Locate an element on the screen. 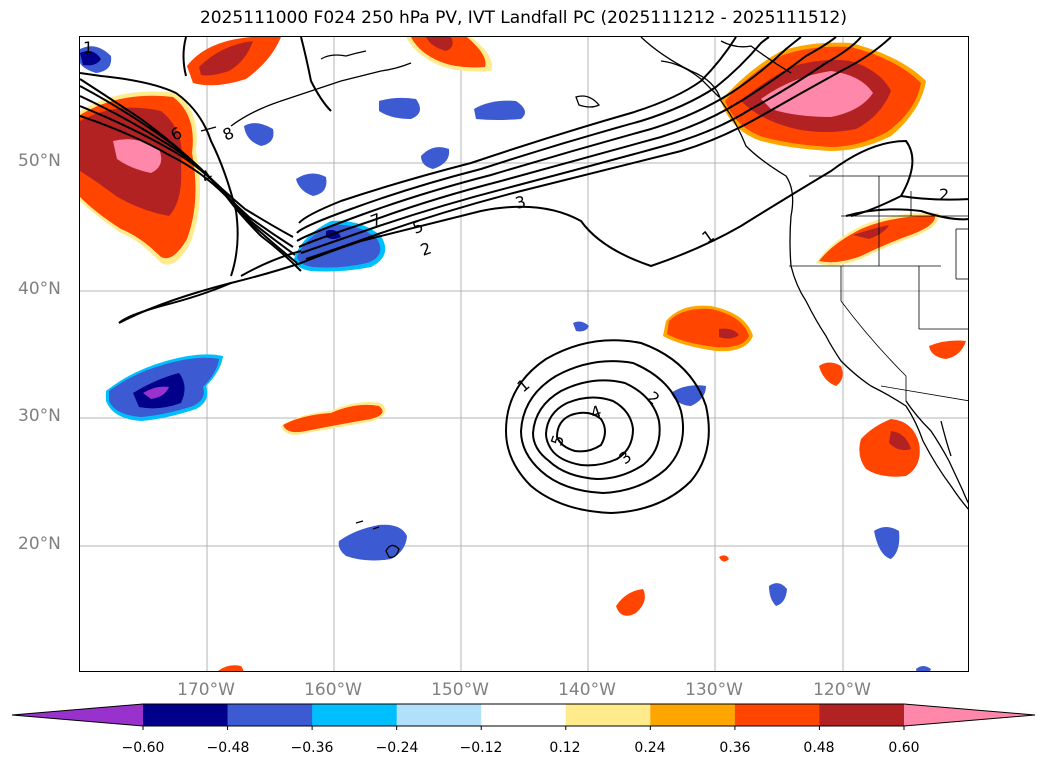  lon-label-170w: 170°W is located at coordinates (206, 690).